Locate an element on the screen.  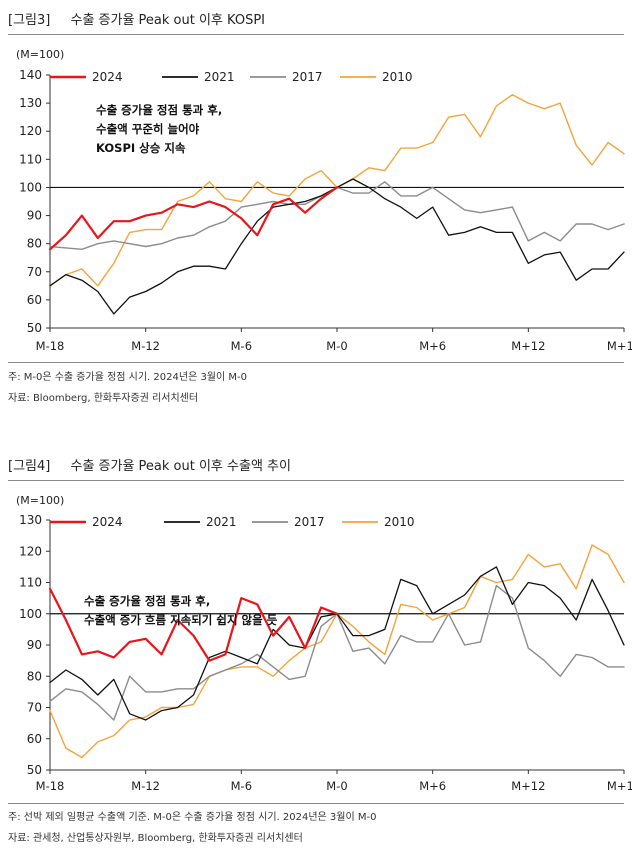
c4-annotation-line: 수출액 증가 흐름 지속되기 쉽지 않을 듯 is located at coordinates (181, 620).